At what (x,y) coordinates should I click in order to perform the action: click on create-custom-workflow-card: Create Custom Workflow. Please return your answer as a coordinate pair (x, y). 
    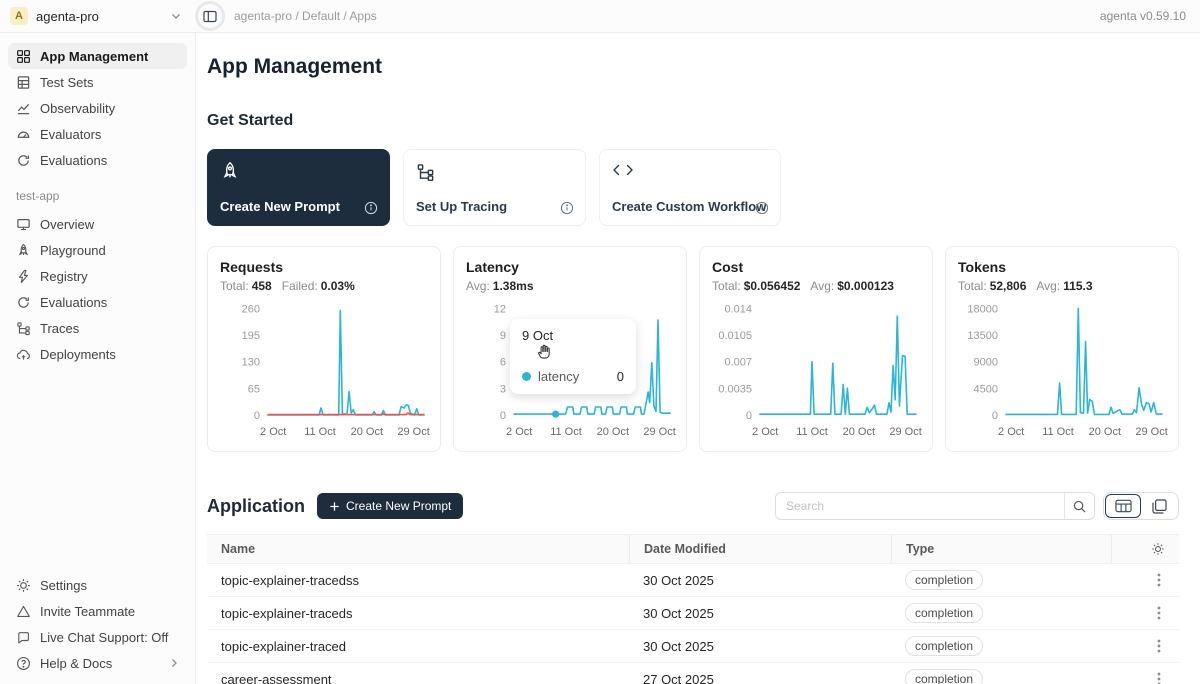
    Looking at the image, I should click on (690, 187).